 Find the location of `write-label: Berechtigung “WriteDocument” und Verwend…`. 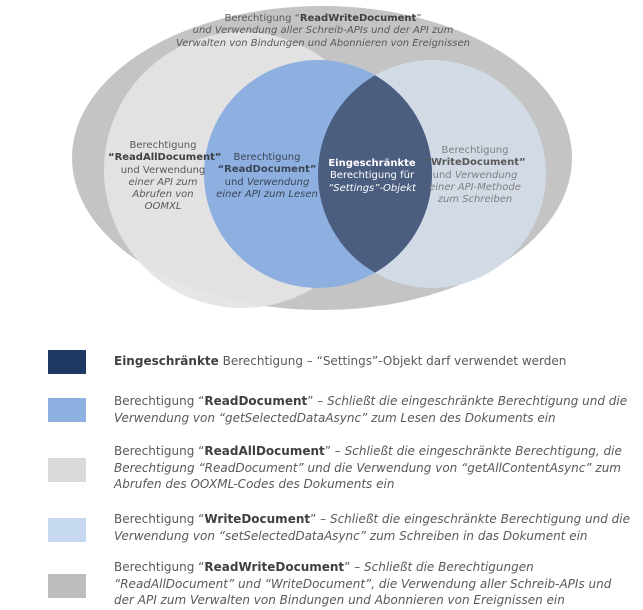

write-label: Berechtigung “WriteDocument” und Verwend… is located at coordinates (475, 175).